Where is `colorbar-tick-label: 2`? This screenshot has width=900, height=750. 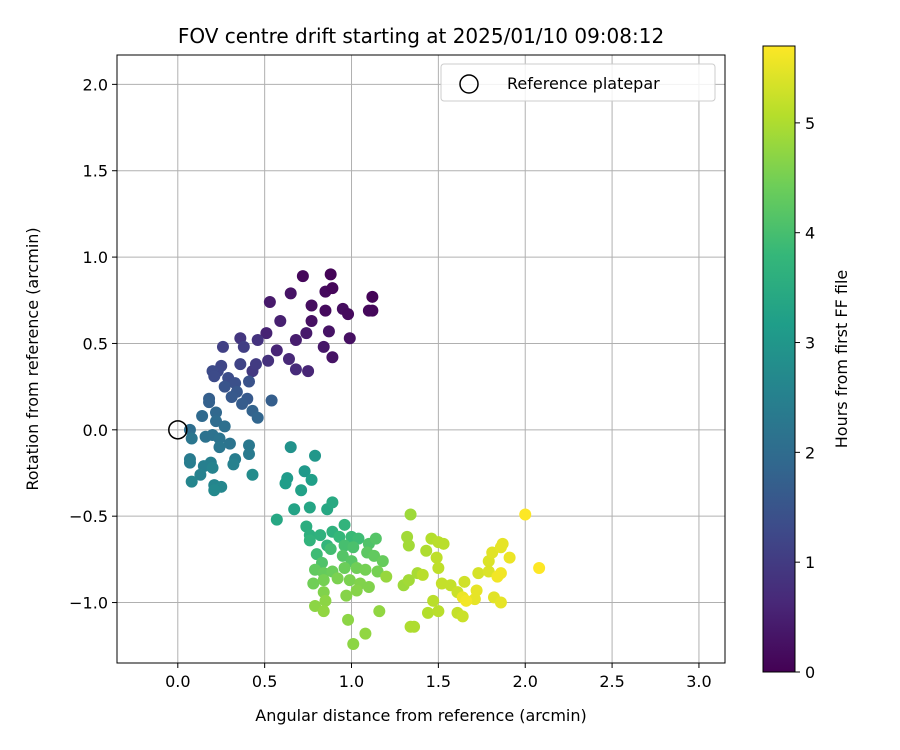
colorbar-tick-label: 2 is located at coordinates (810, 452).